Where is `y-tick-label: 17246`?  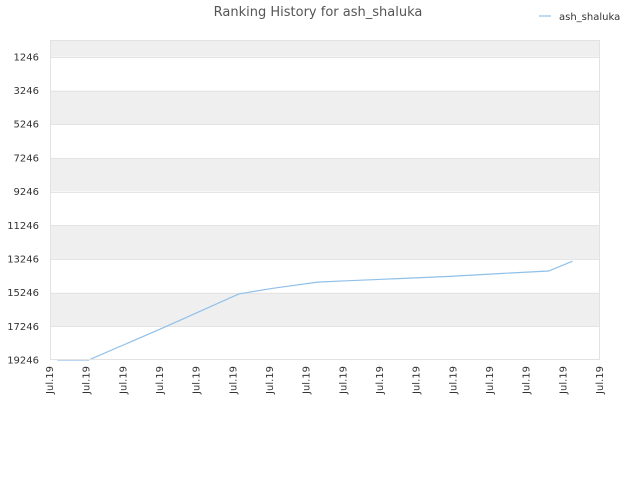 y-tick-label: 17246 is located at coordinates (23, 327).